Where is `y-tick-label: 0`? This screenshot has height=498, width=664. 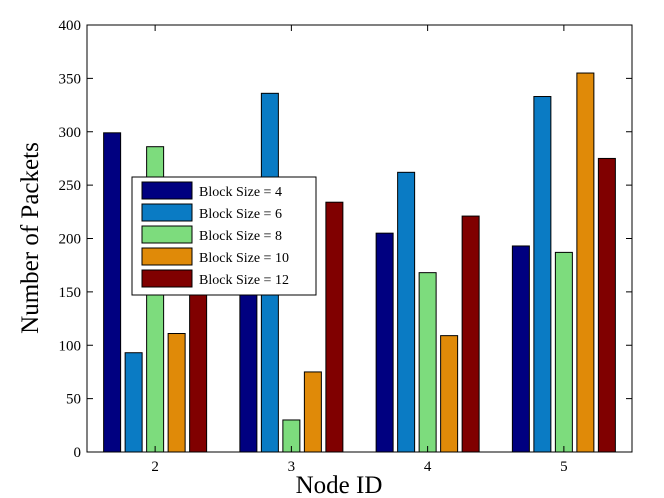
y-tick-label: 0 is located at coordinates (78, 453).